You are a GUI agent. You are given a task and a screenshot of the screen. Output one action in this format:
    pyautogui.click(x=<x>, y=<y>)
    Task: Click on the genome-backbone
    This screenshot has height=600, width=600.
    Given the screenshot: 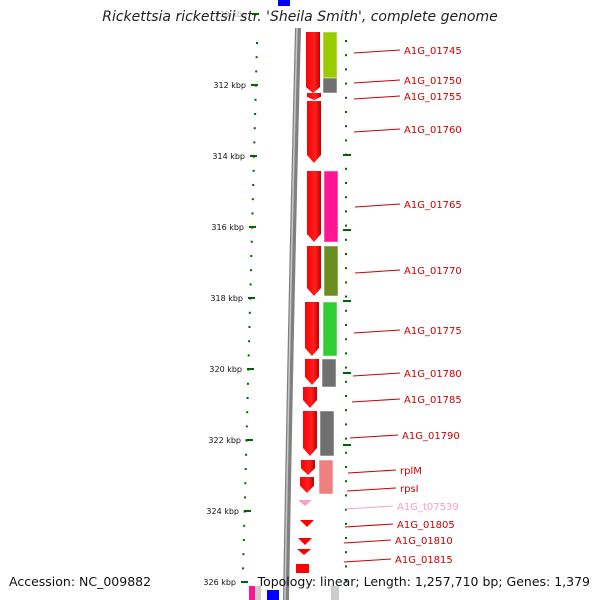 What is the action you would take?
    pyautogui.click(x=289, y=300)
    